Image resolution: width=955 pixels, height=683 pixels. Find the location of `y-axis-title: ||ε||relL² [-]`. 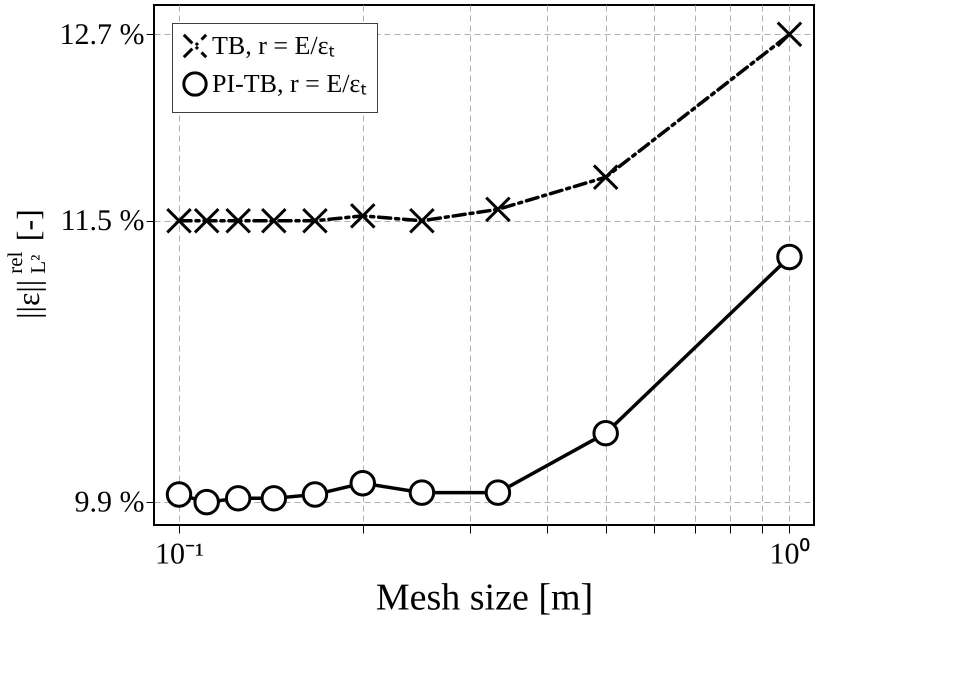

y-axis-title: ||ε||relL² [-] is located at coordinates (26, 264).